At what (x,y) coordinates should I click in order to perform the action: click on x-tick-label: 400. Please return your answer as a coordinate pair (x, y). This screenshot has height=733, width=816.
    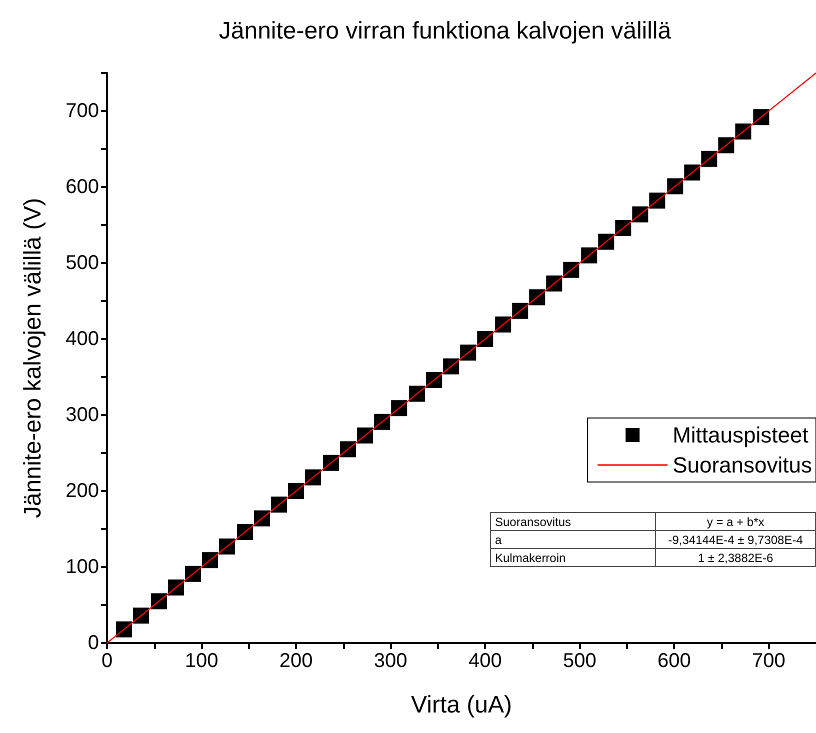
    Looking at the image, I should click on (485, 661).